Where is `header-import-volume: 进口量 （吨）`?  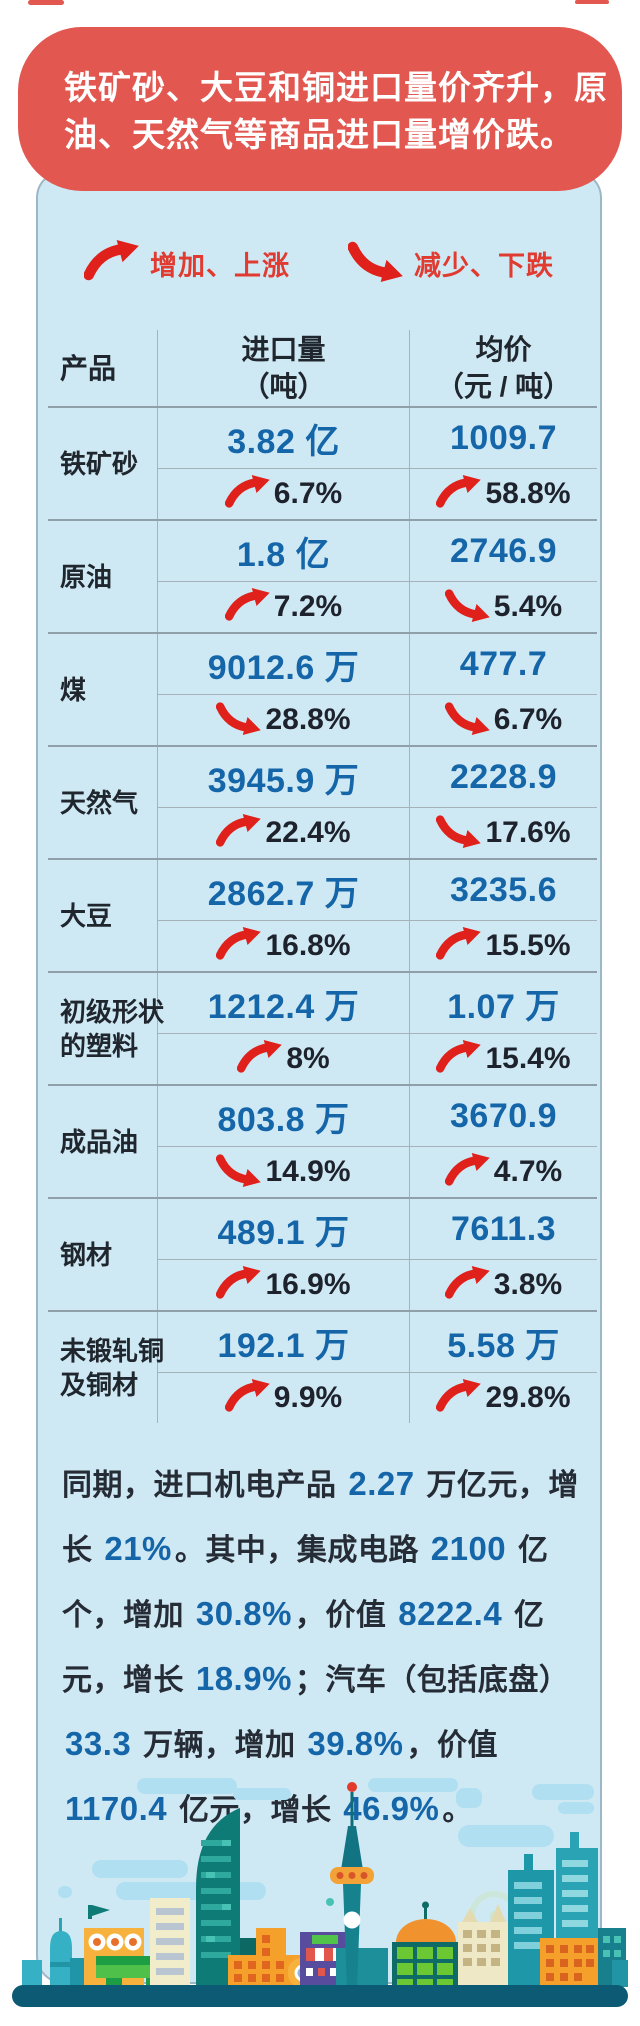 header-import-volume: 进口量 （吨） is located at coordinates (284, 368).